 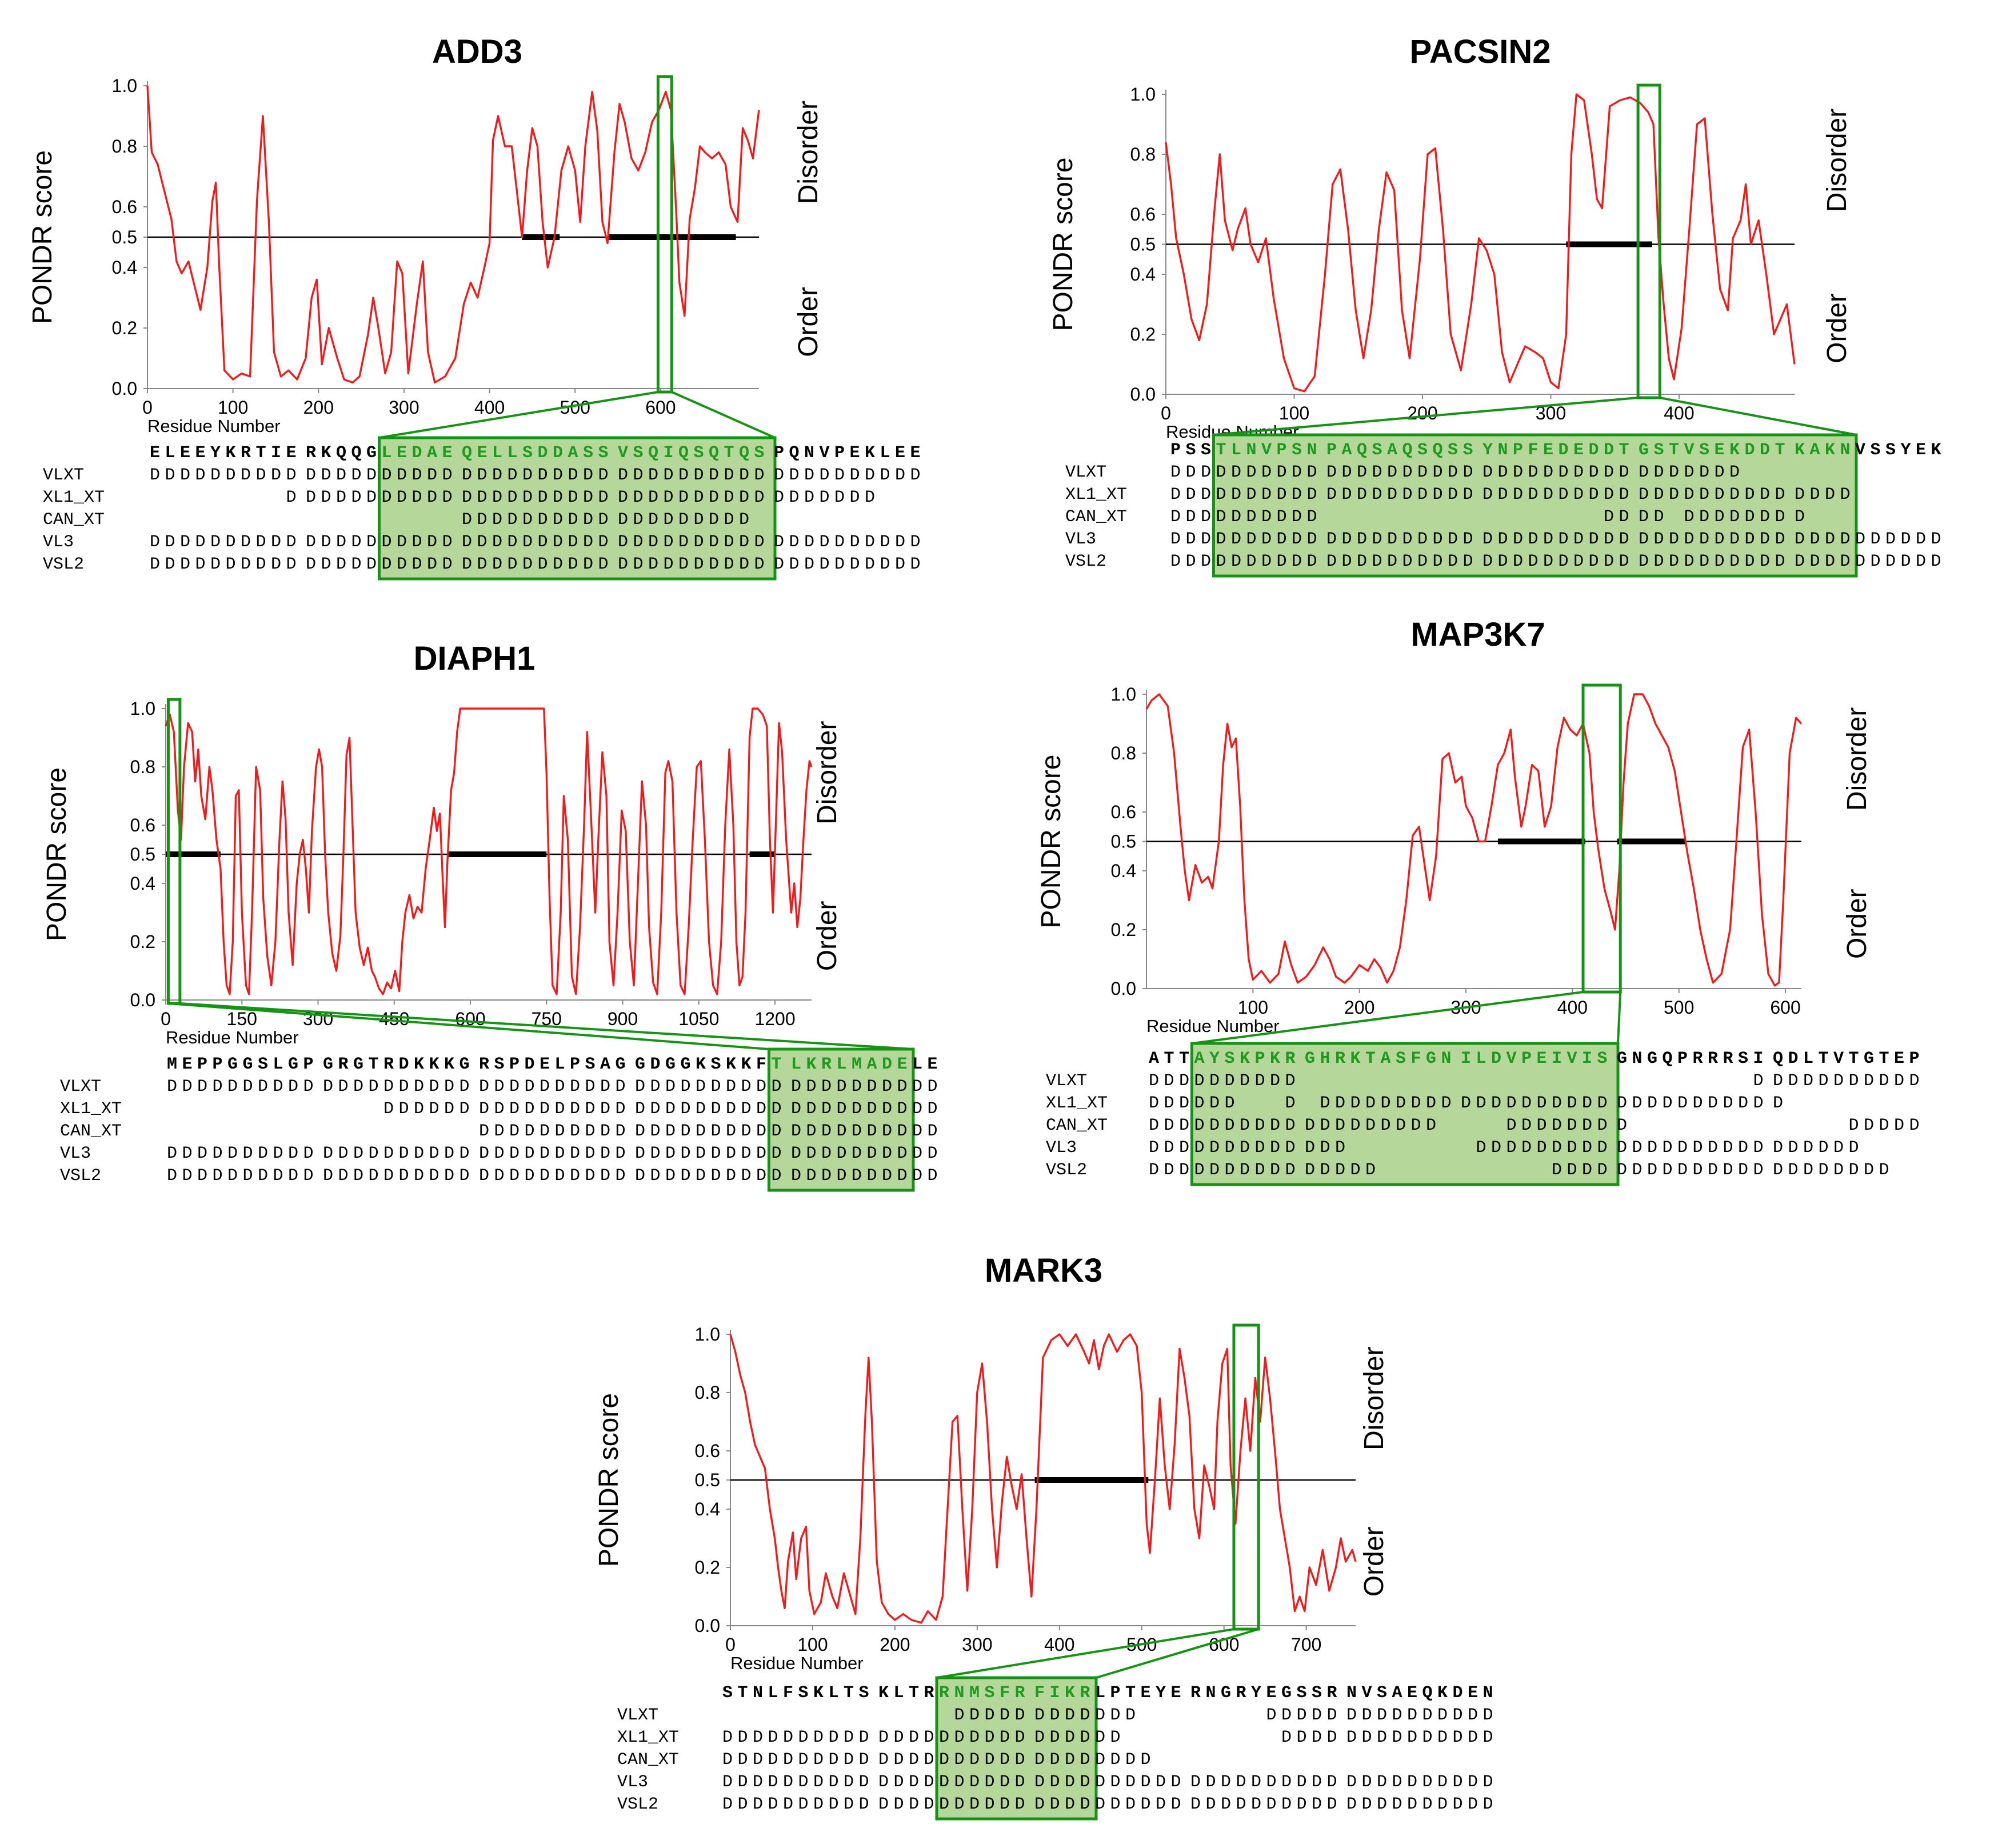 I want to click on y-tick-label: 0.0, so click(x=1123, y=988).